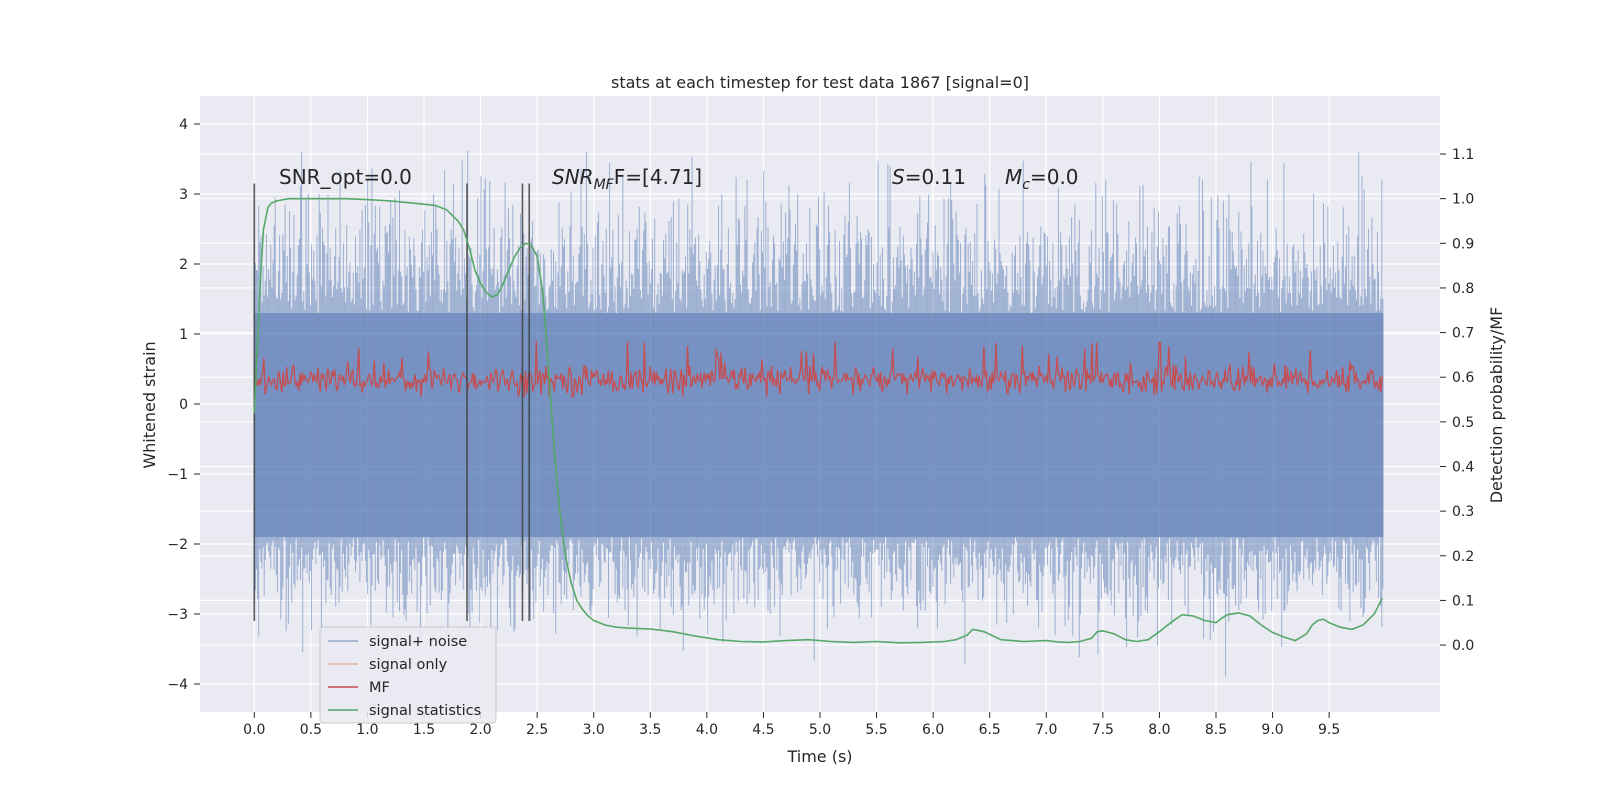 The width and height of the screenshot is (1600, 800). What do you see at coordinates (1463, 334) in the screenshot?
I see `y2-tick-label: 0.7` at bounding box center [1463, 334].